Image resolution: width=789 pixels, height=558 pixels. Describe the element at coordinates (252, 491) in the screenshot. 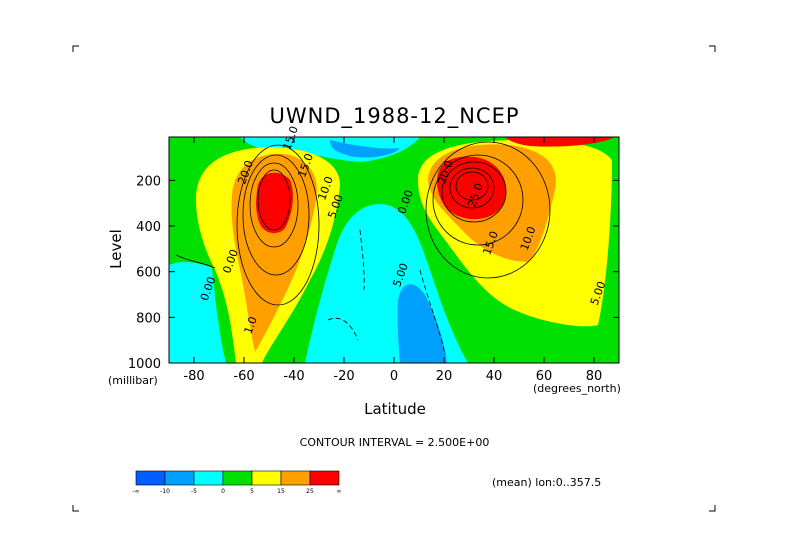

I see `colorbar-label: 5` at that location.